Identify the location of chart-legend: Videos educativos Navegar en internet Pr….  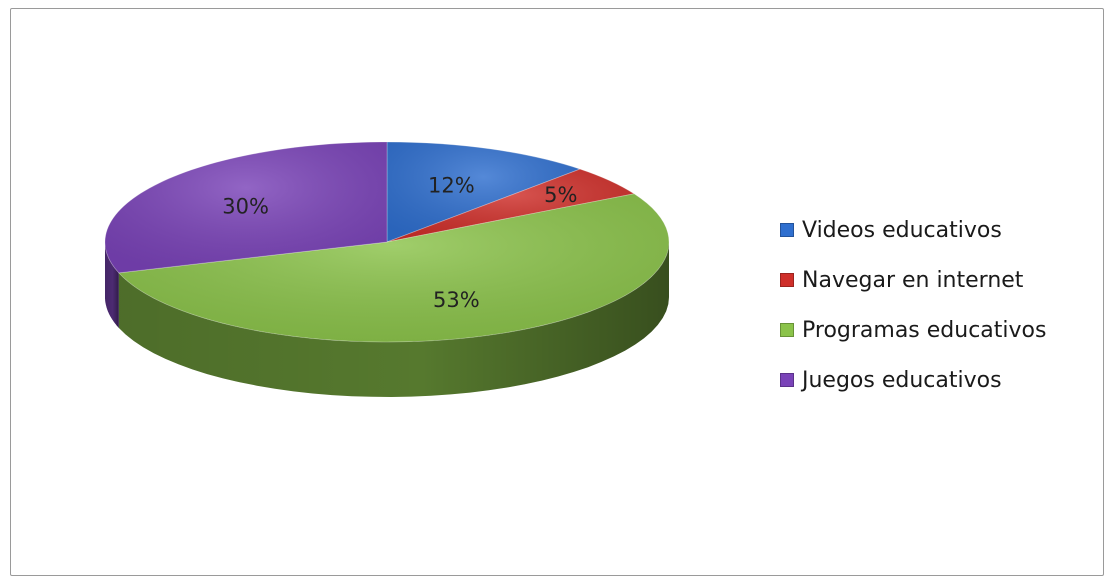
(913, 305).